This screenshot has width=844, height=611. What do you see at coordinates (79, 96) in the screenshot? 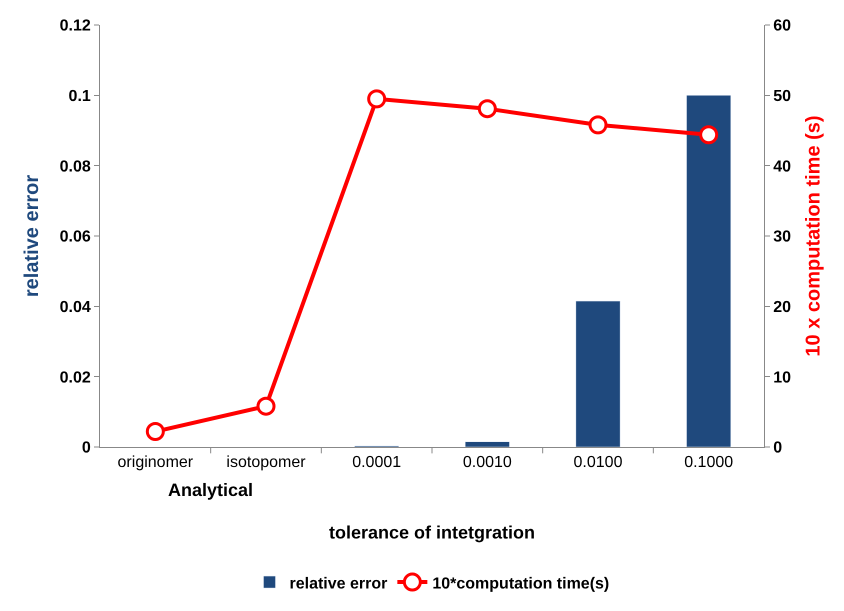
I see `y-tick-label: 0.1` at bounding box center [79, 96].